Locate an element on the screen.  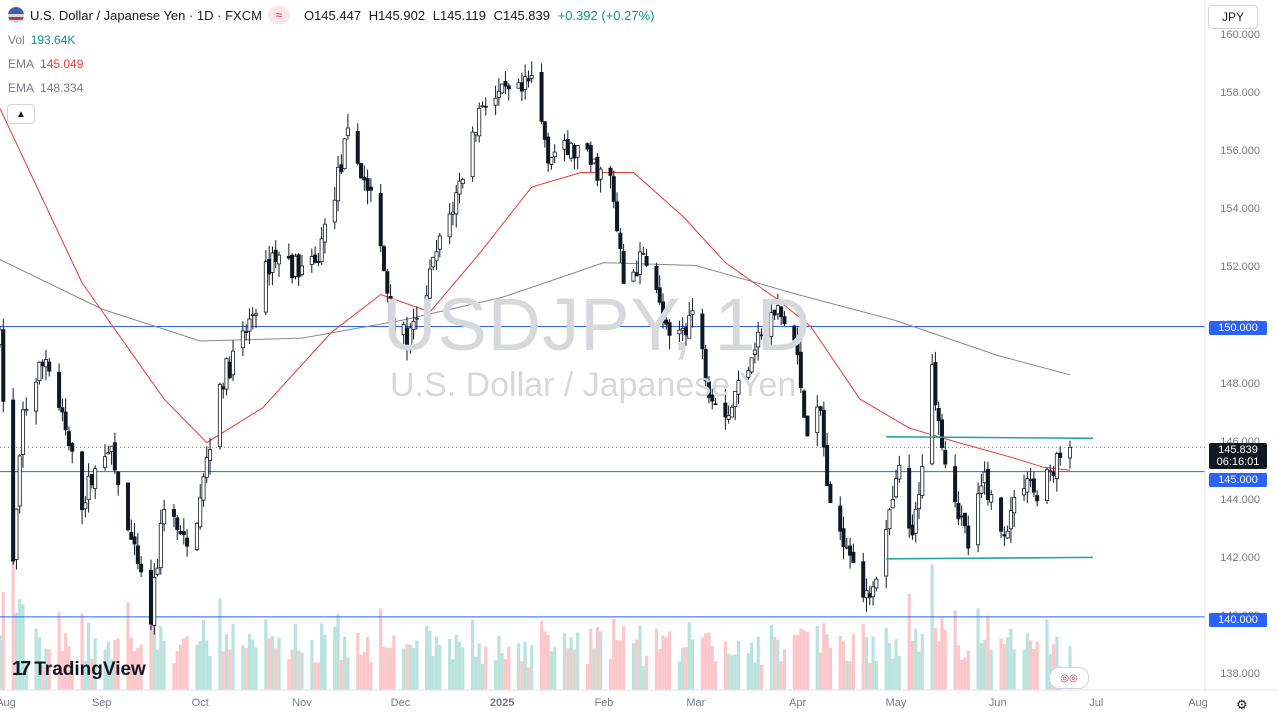
settings-gear-icon: ⚙ is located at coordinates (1242, 704).